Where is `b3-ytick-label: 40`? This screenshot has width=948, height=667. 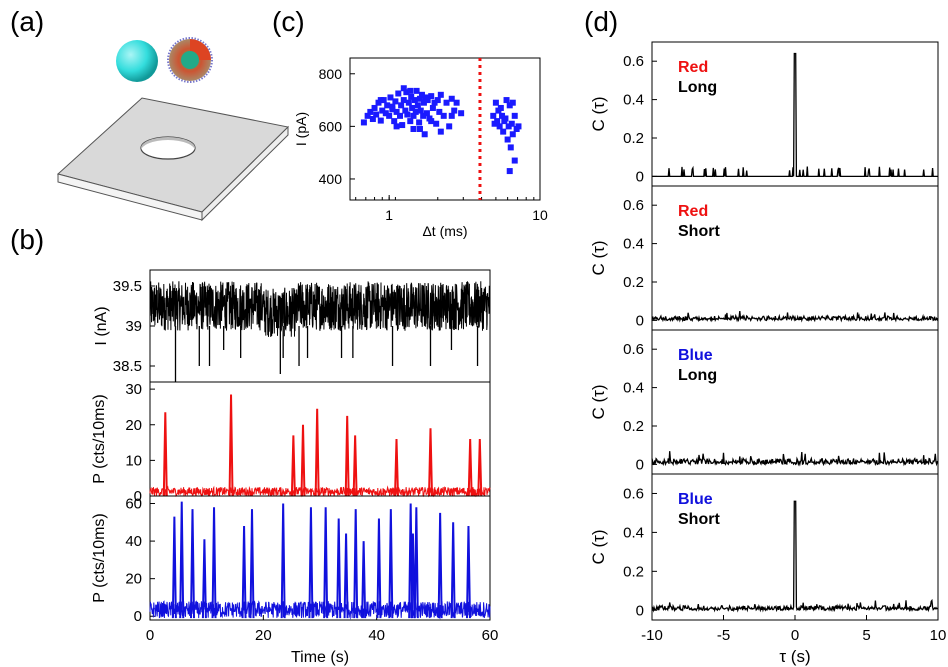
b3-ytick-label: 40 is located at coordinates (133, 541).